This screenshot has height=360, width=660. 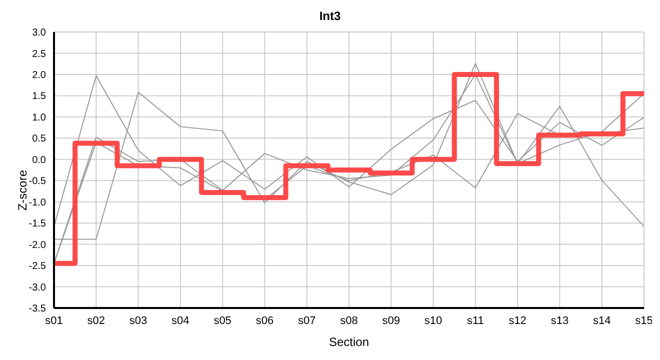 I want to click on x-tick-label: s03, so click(x=138, y=320).